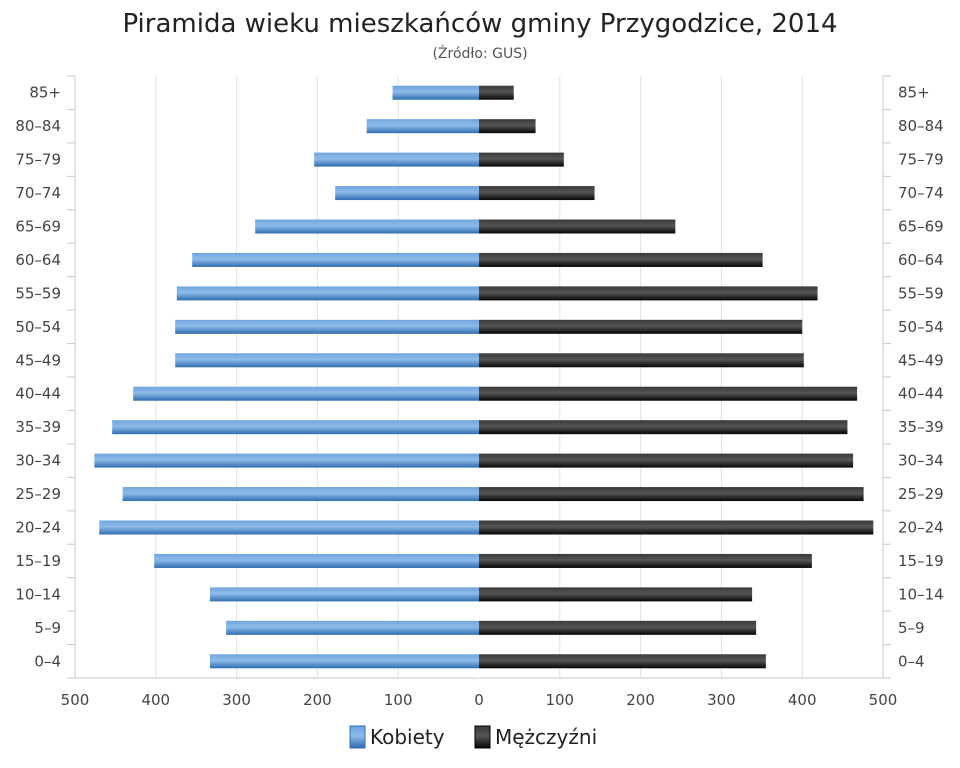 The width and height of the screenshot is (960, 768). I want to click on category-label-left: 55–59, so click(38, 293).